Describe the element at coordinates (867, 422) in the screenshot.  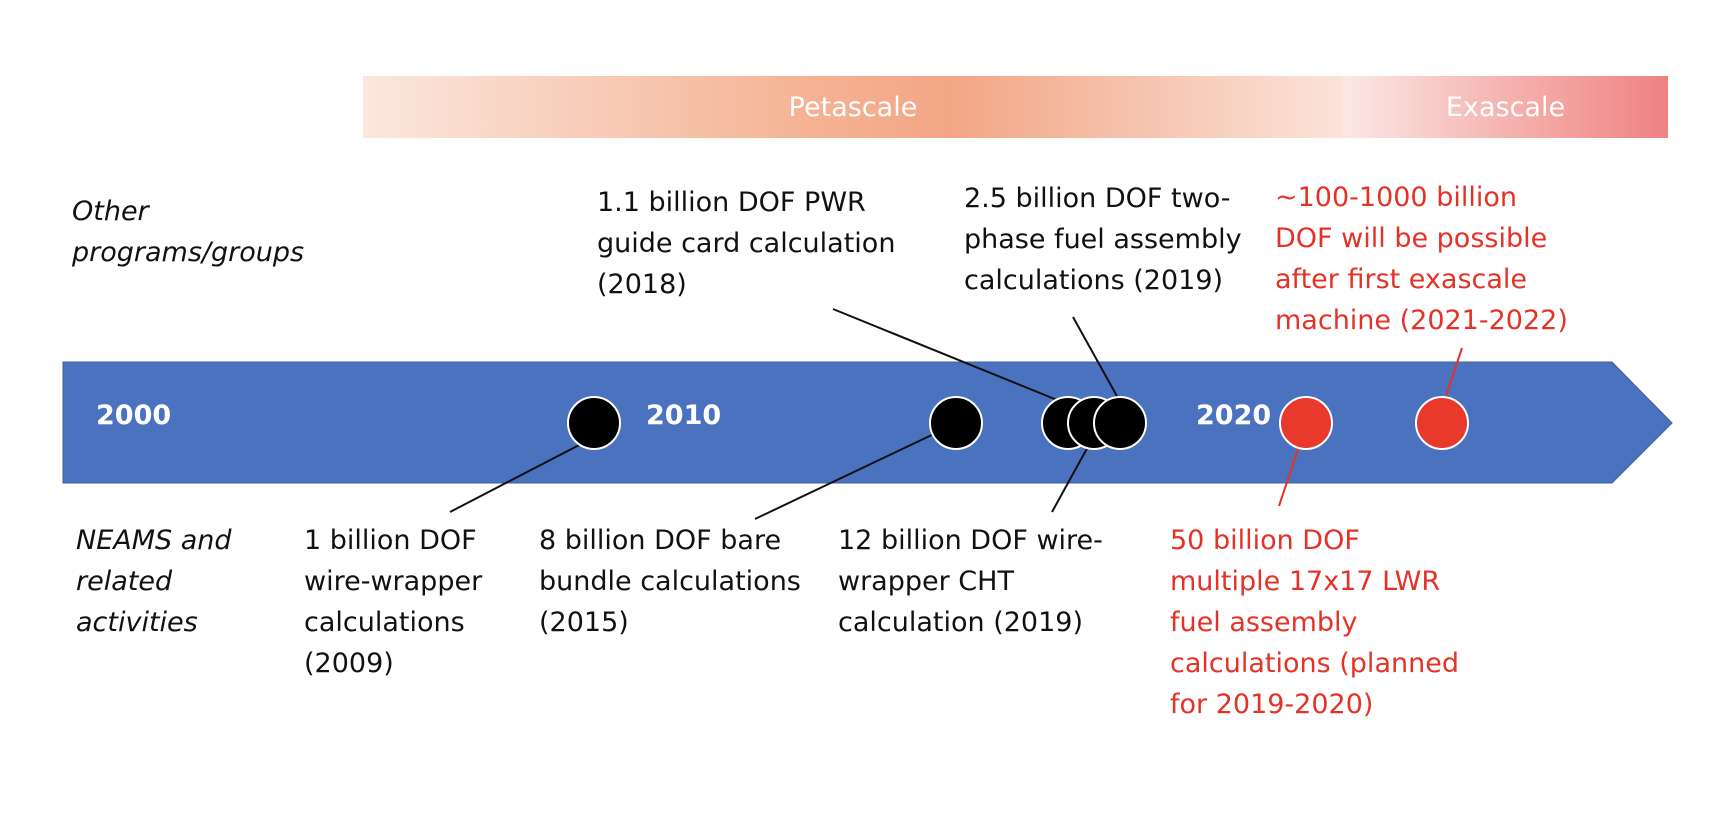
I see `timeline-arrow` at that location.